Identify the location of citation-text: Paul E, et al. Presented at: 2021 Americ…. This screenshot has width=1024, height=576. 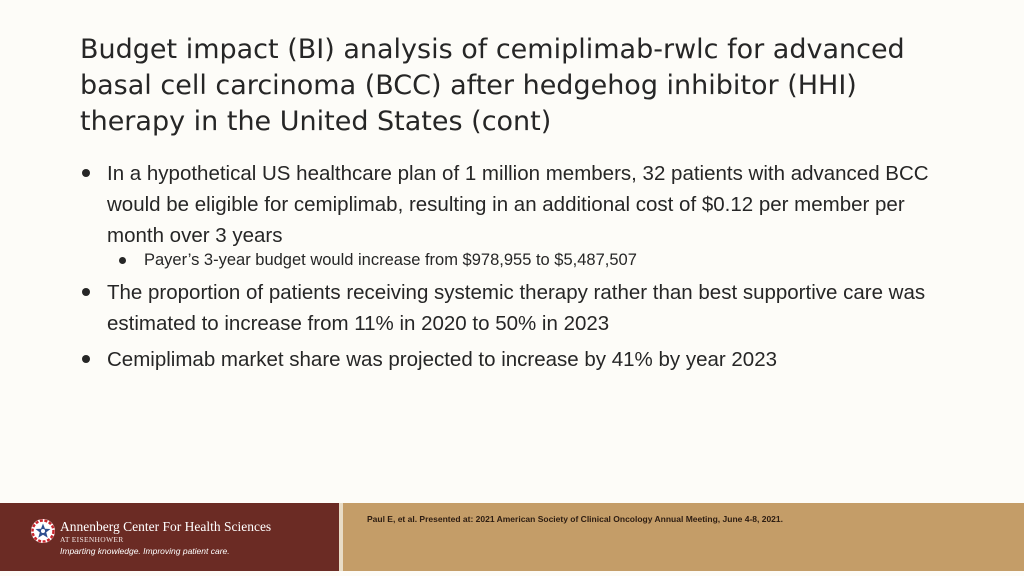
(575, 519).